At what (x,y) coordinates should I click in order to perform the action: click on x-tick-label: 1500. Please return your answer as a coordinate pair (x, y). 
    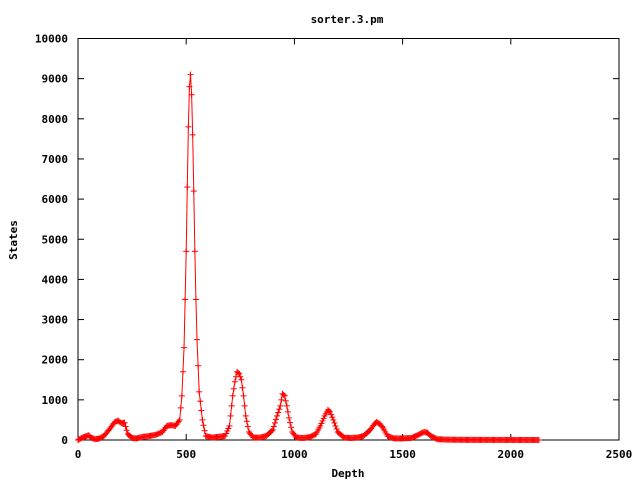
    Looking at the image, I should click on (402, 454).